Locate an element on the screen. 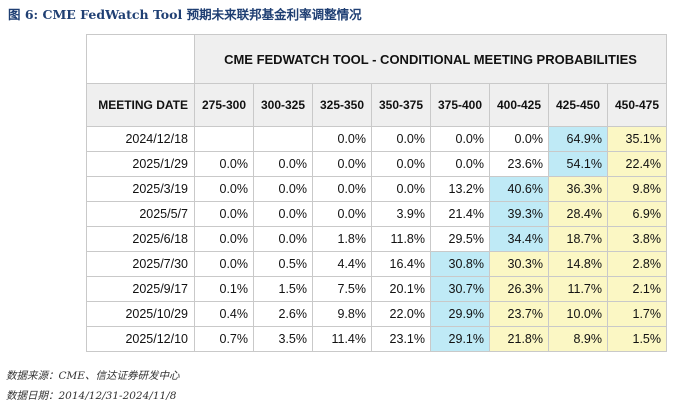 The height and width of the screenshot is (407, 700). probability-cell: 1.7% is located at coordinates (637, 314).